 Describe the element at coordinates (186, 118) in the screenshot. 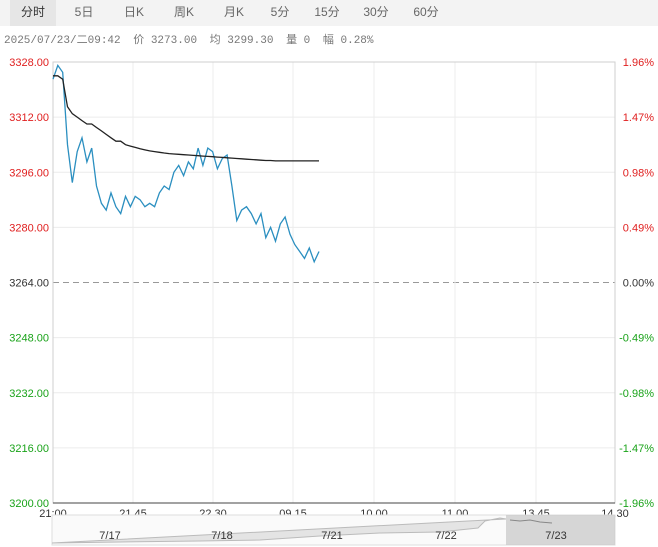

I see `avg-price-line` at that location.